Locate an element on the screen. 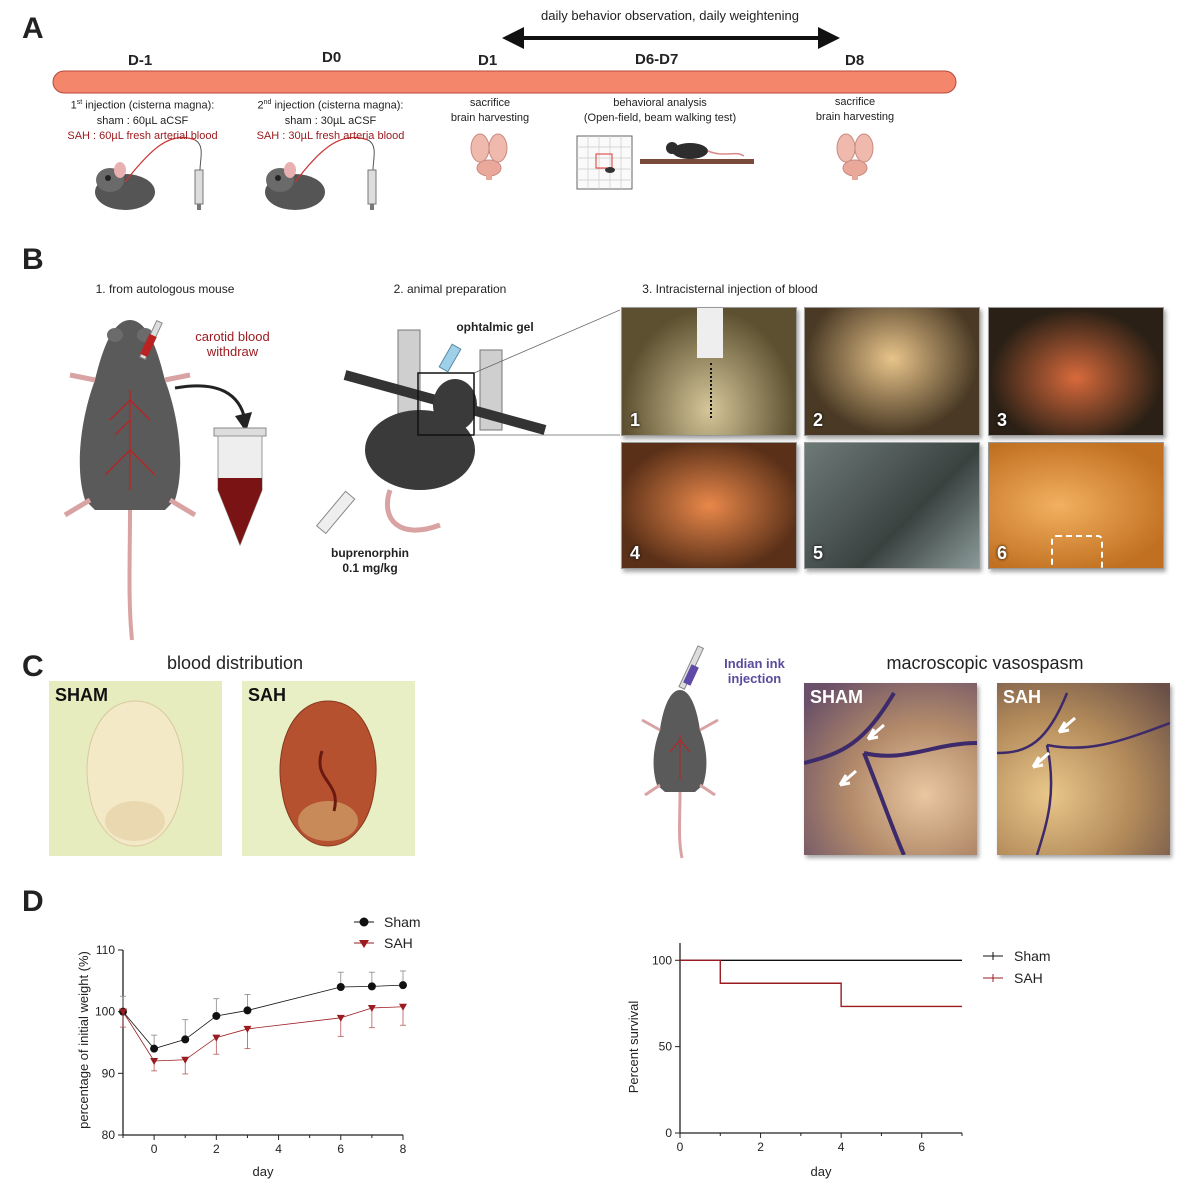  surgery-photo: 1 is located at coordinates (709, 371).